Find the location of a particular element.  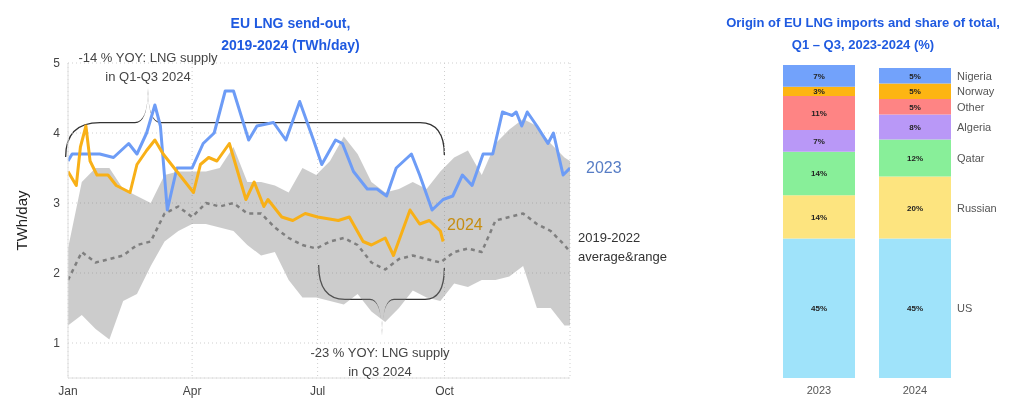

y-tick-label: 2 is located at coordinates (57, 273).